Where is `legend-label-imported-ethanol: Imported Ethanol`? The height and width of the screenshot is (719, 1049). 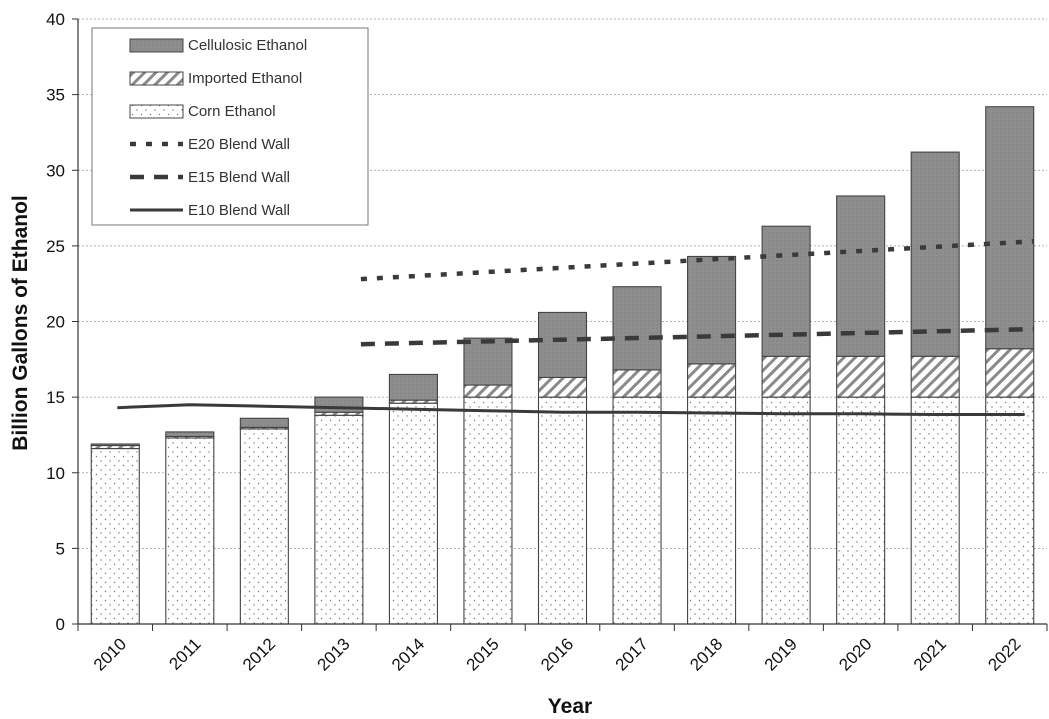
legend-label-imported-ethanol: Imported Ethanol is located at coordinates (245, 78).